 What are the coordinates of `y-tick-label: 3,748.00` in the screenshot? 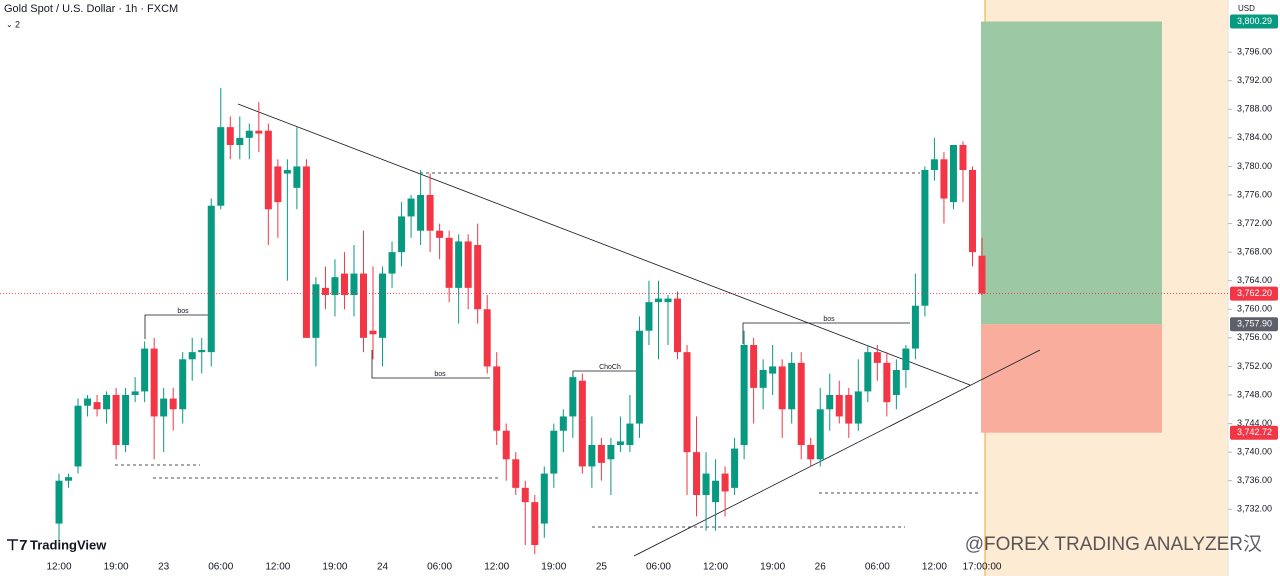 It's located at (1254, 394).